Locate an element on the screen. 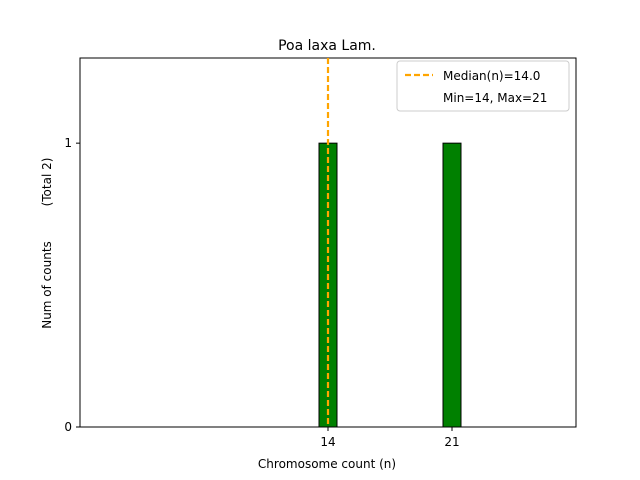 Image resolution: width=640 pixels, height=480 pixels. y-axis-label: Num of counts is located at coordinates (47, 285).